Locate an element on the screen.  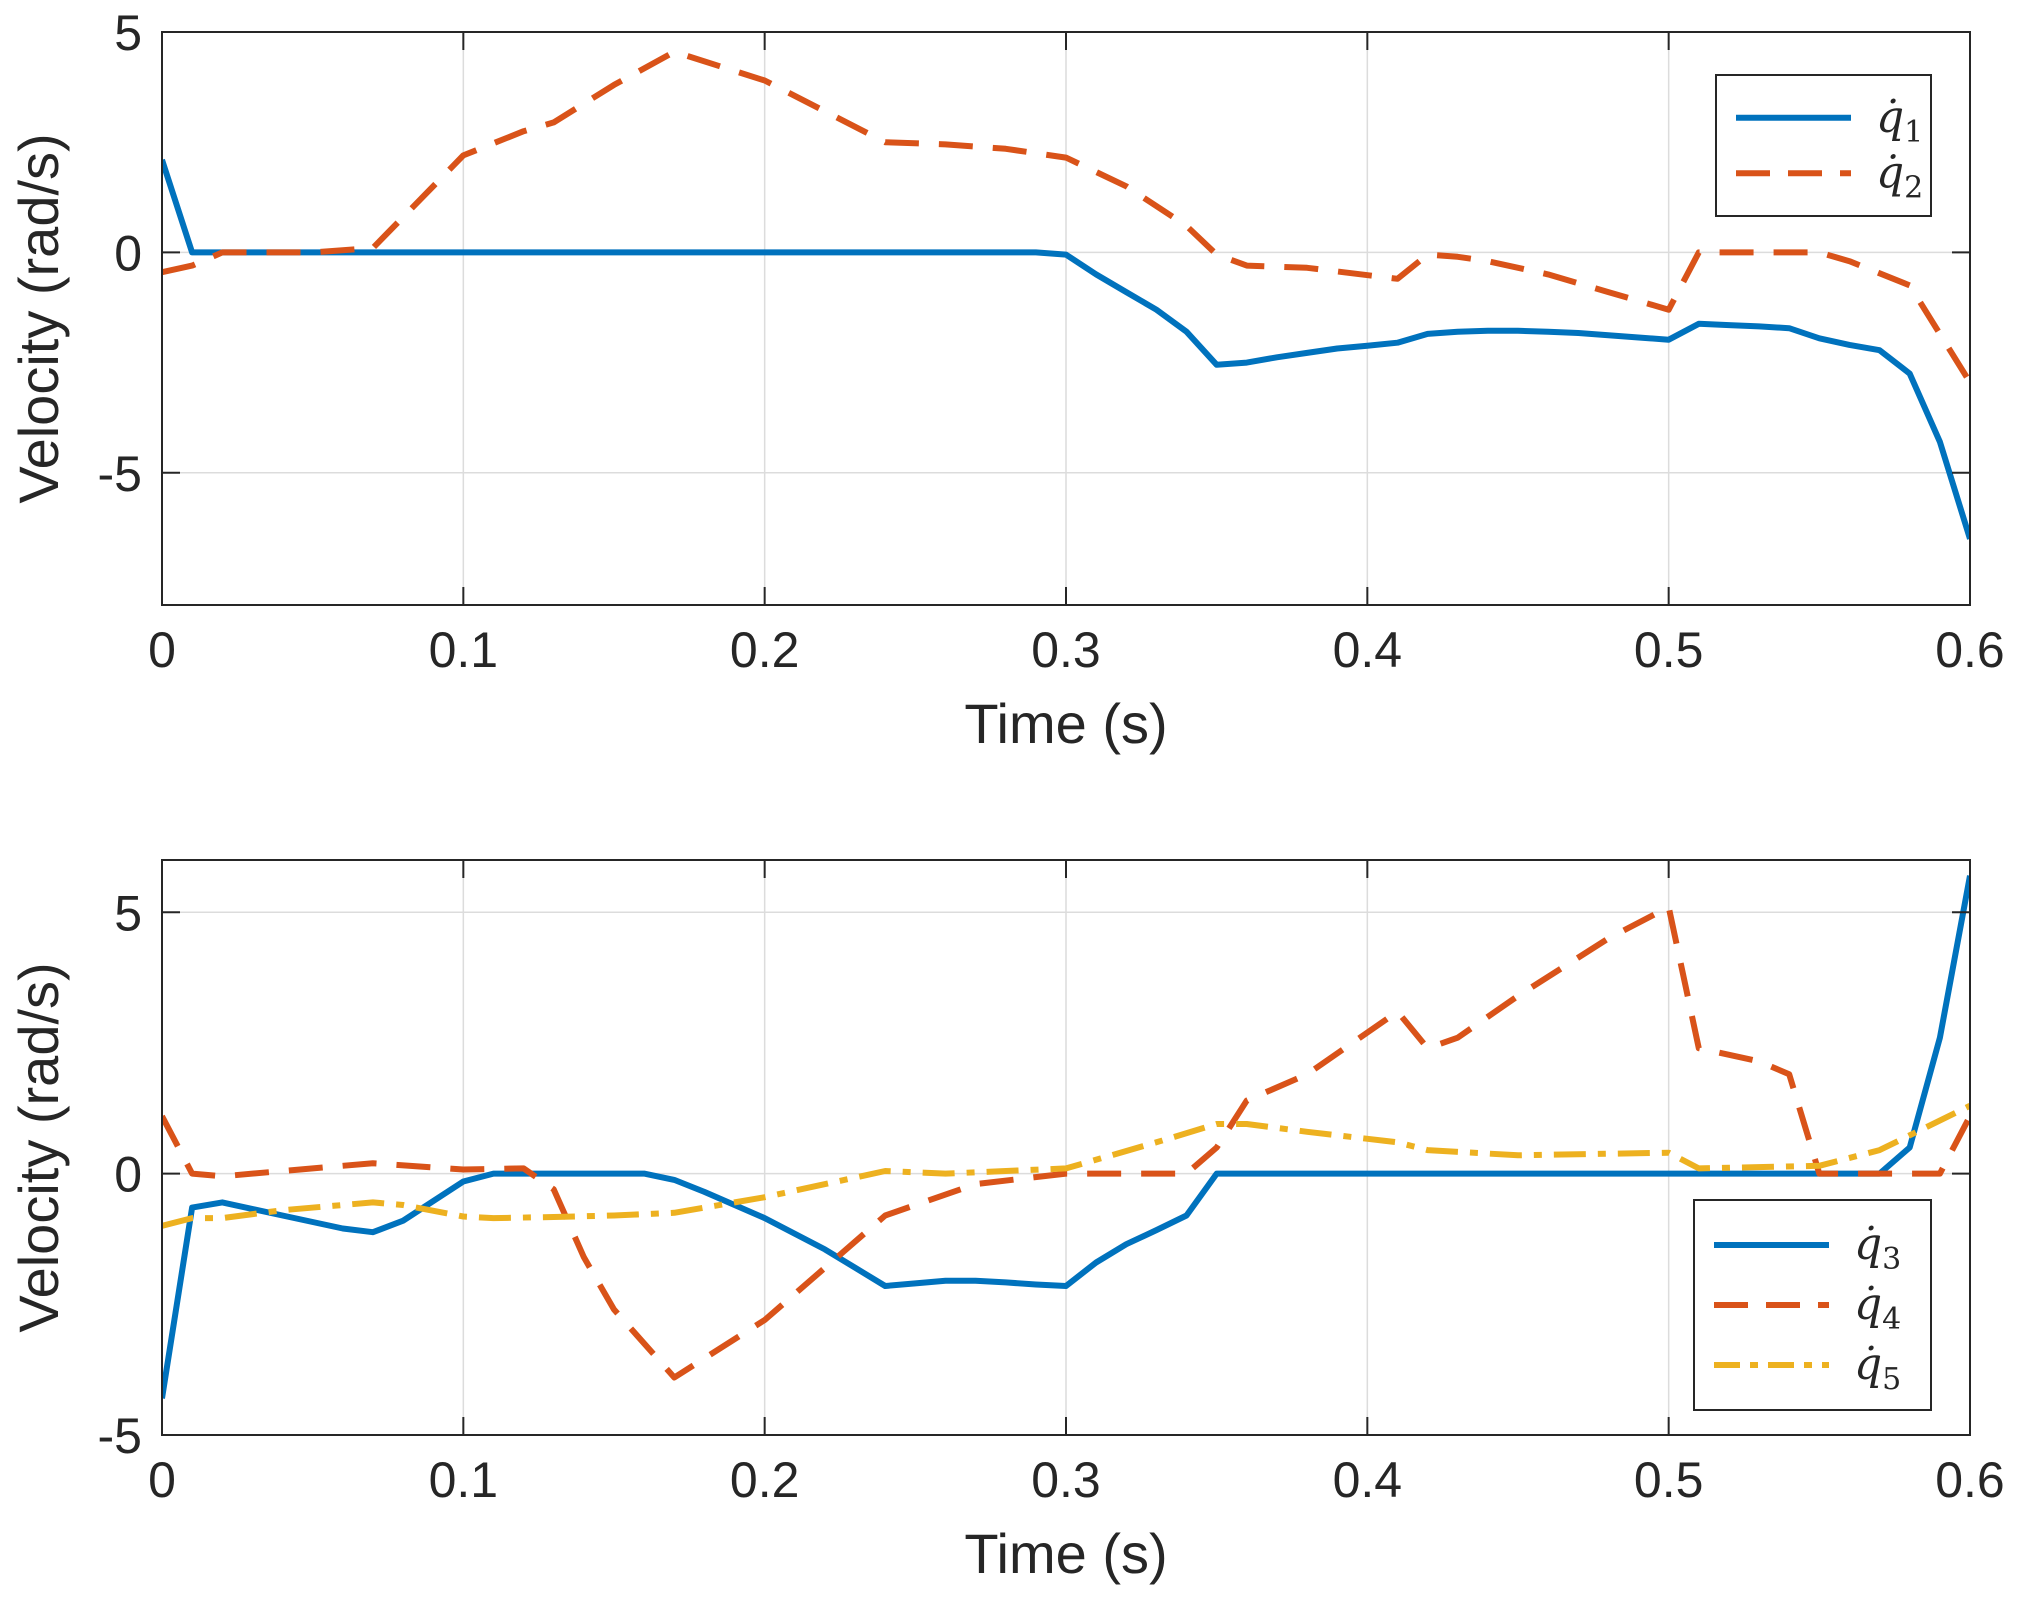
legend-label-5: q̇5 is located at coordinates (1877, 1368).